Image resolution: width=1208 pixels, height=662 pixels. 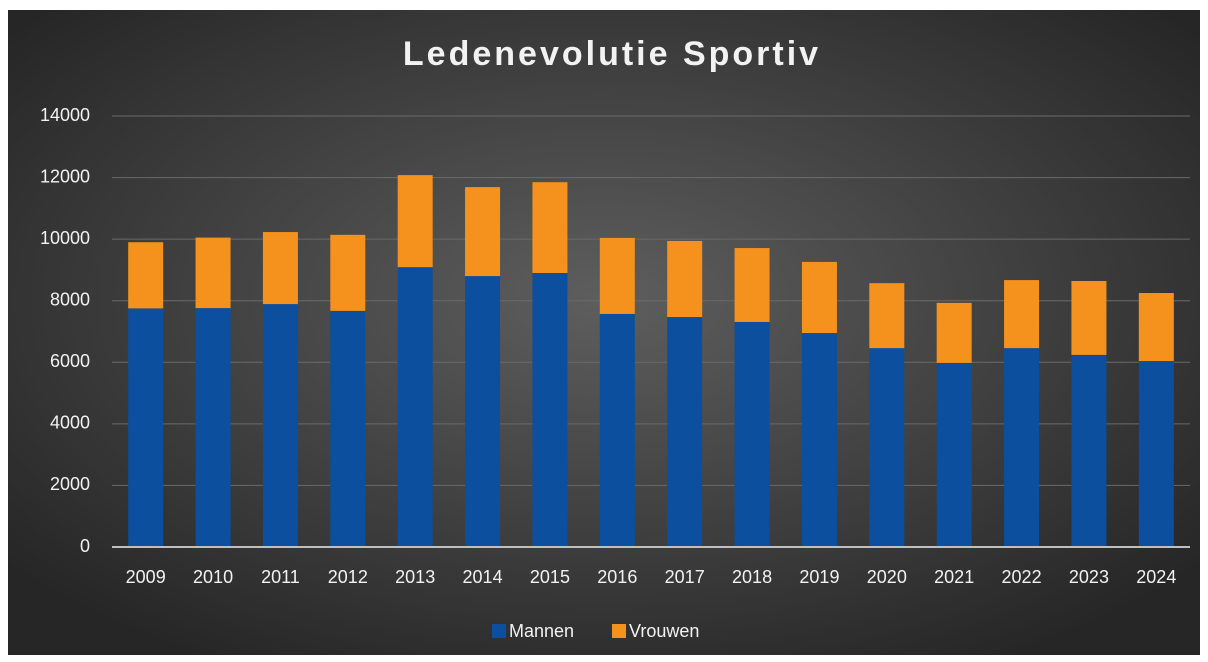 What do you see at coordinates (685, 577) in the screenshot?
I see `x-tick-label: 2017` at bounding box center [685, 577].